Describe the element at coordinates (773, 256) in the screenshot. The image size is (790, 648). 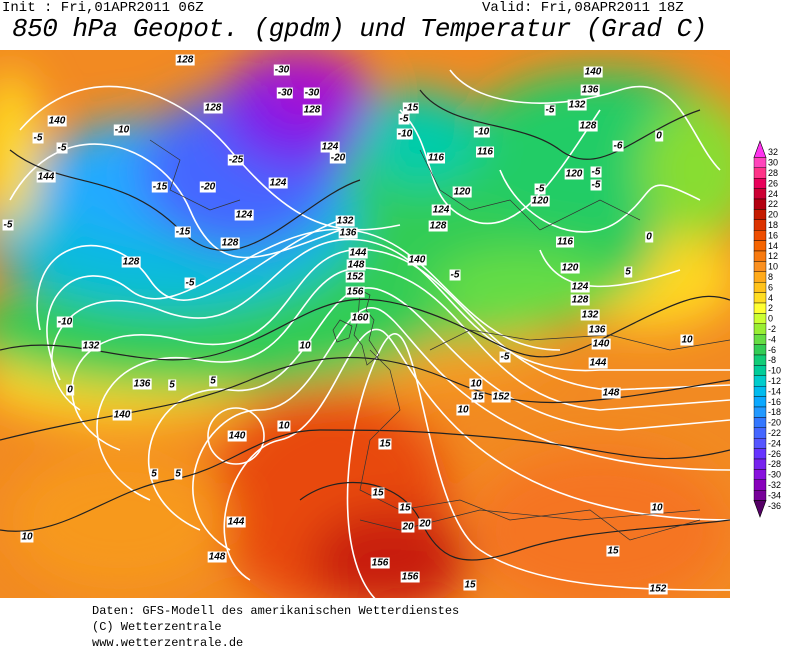
I see `scale-label: 12` at that location.